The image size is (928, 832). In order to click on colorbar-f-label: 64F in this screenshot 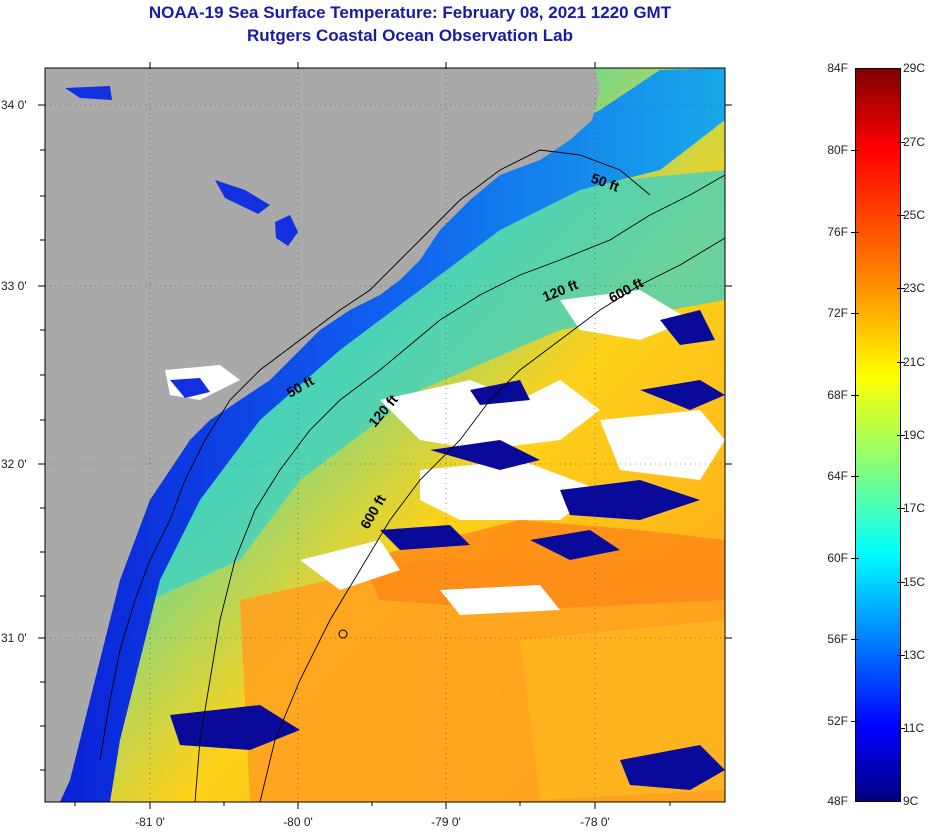, I will do `click(837, 476)`.